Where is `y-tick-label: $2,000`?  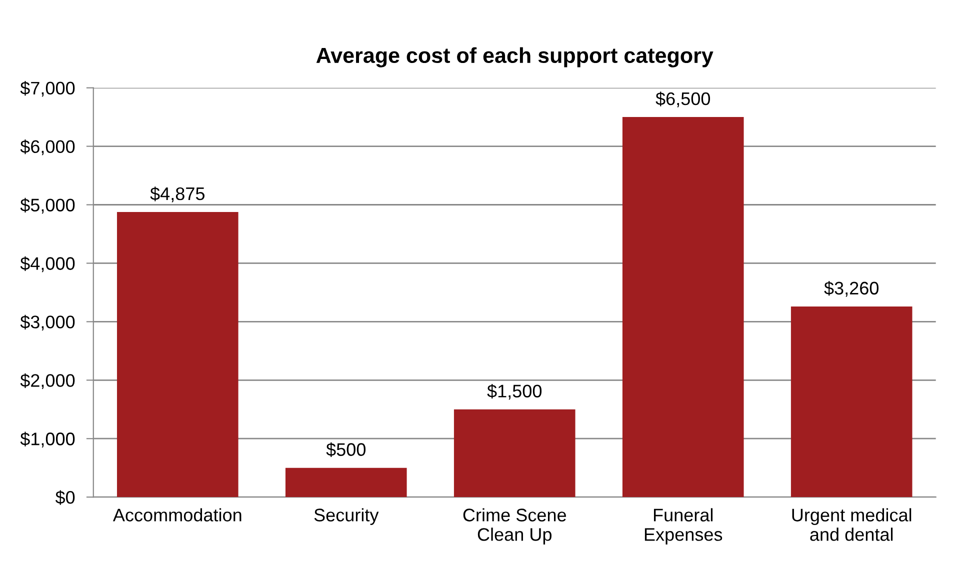 y-tick-label: $2,000 is located at coordinates (47, 381).